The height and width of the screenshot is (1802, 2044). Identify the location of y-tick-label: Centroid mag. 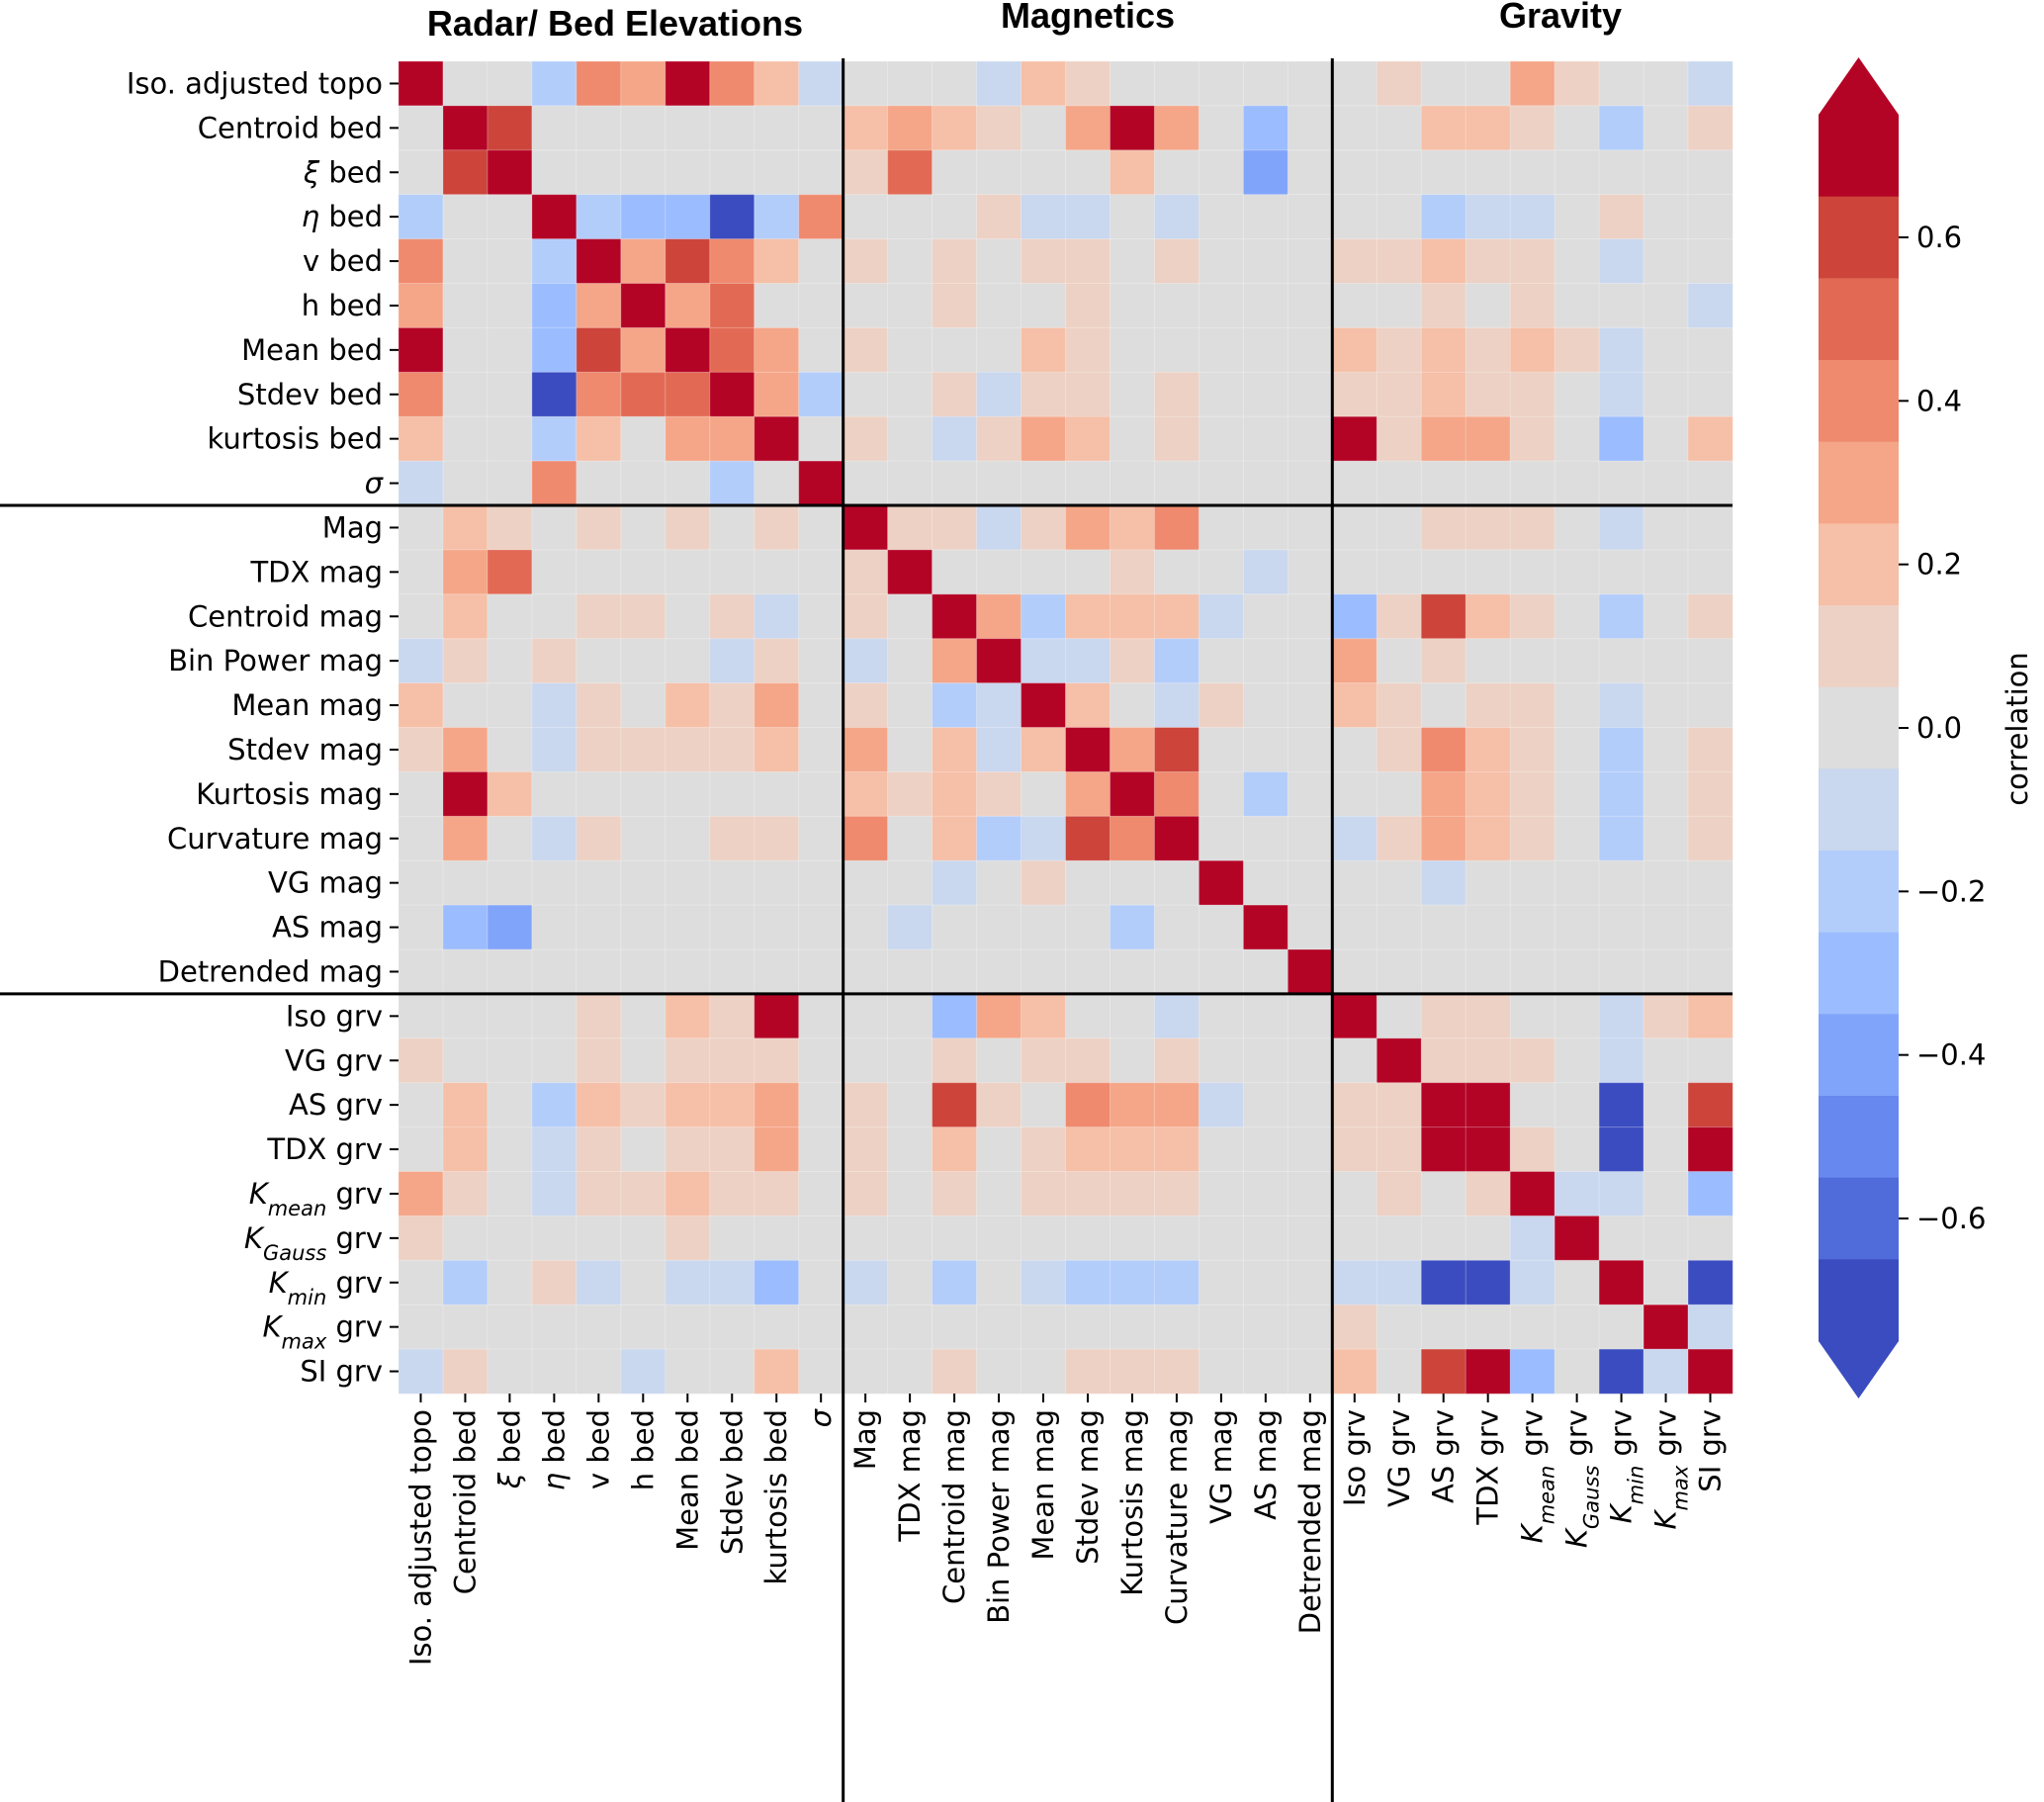
(285, 616).